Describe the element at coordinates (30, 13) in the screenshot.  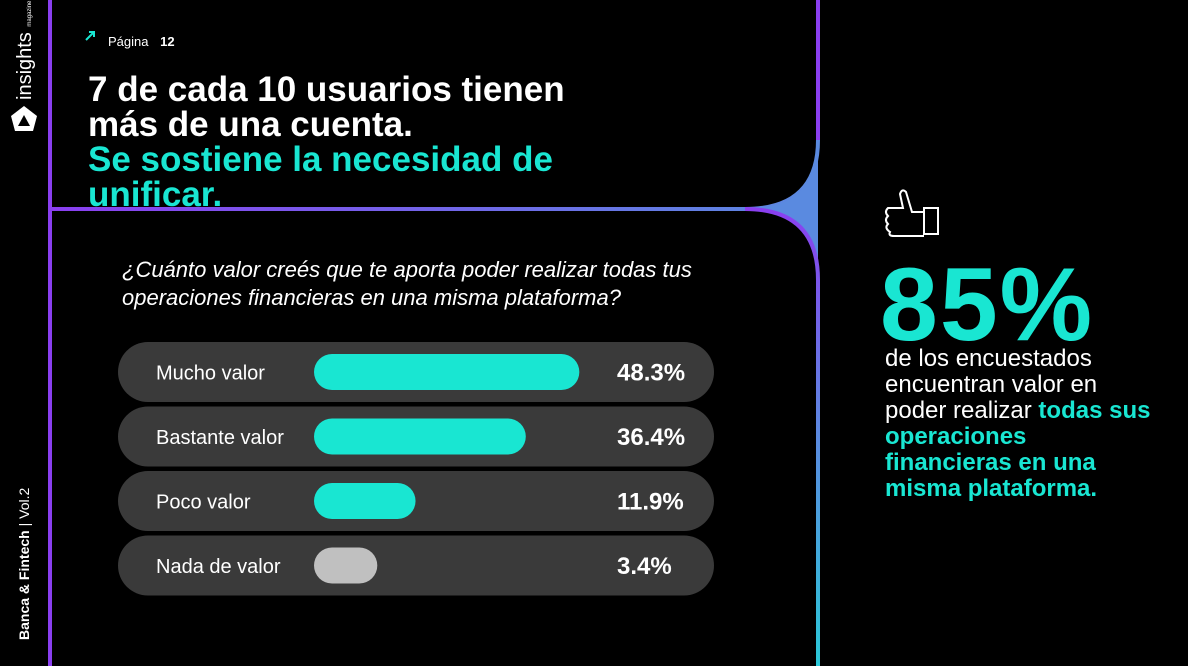
I see `brand-sub: magazine` at that location.